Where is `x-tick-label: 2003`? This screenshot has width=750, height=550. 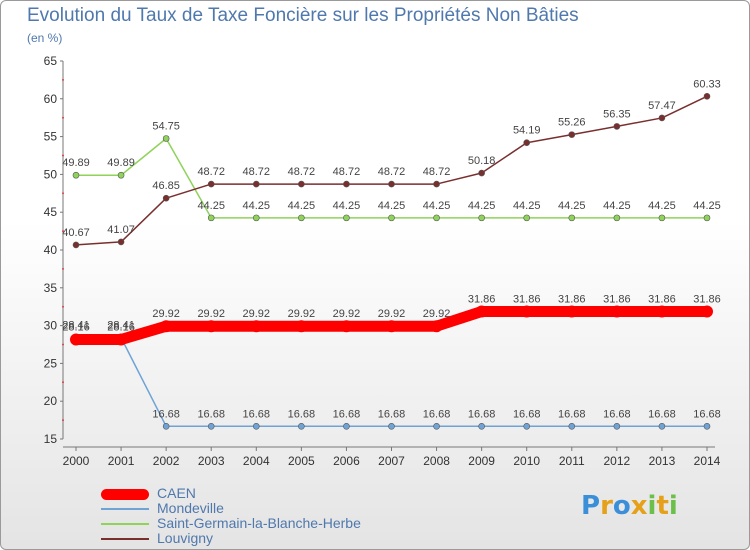 x-tick-label: 2003 is located at coordinates (211, 461).